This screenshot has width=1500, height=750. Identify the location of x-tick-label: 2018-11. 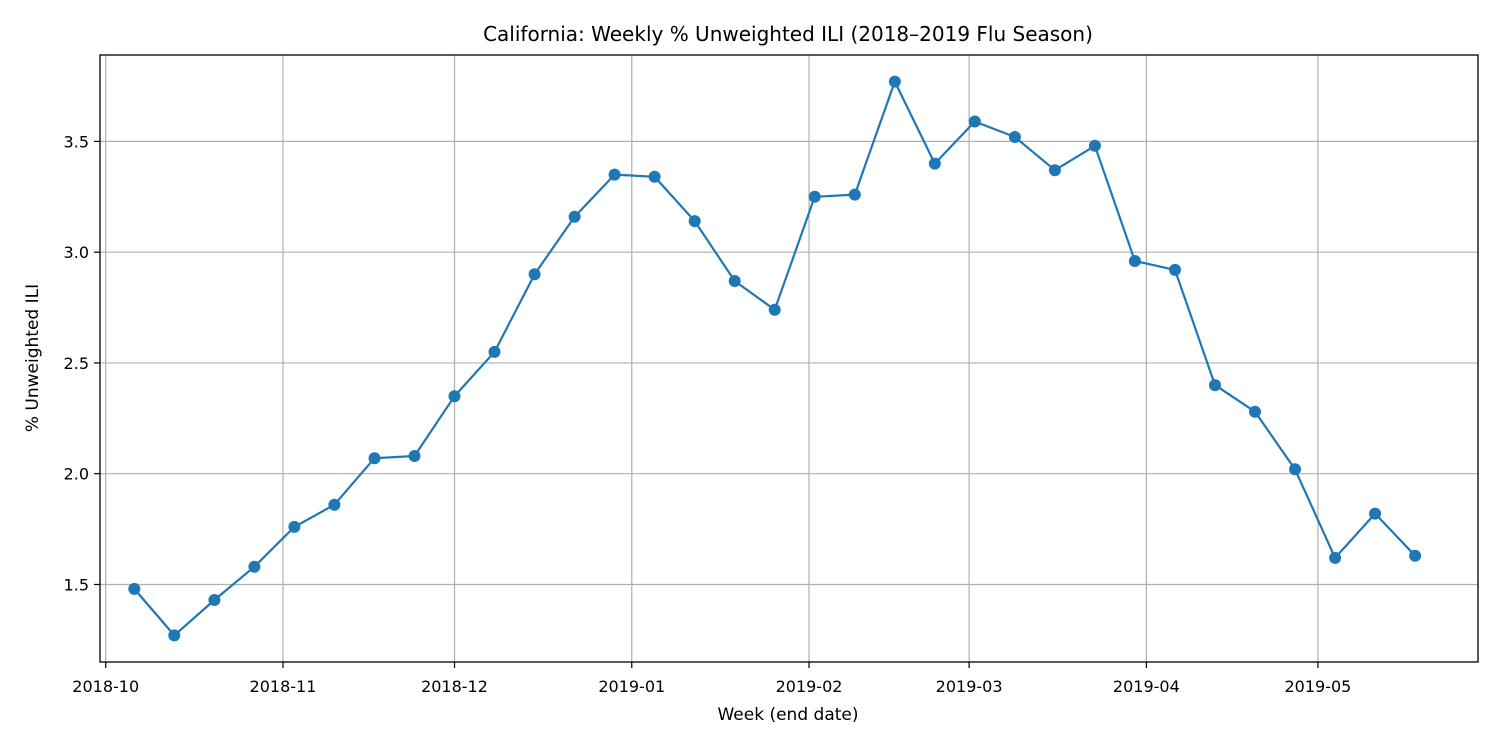
(283, 686).